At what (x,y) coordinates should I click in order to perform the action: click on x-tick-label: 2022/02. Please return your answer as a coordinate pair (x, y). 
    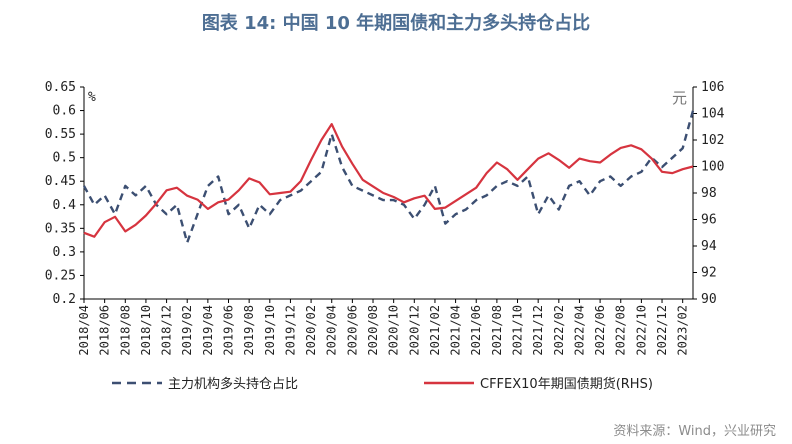
    Looking at the image, I should click on (559, 330).